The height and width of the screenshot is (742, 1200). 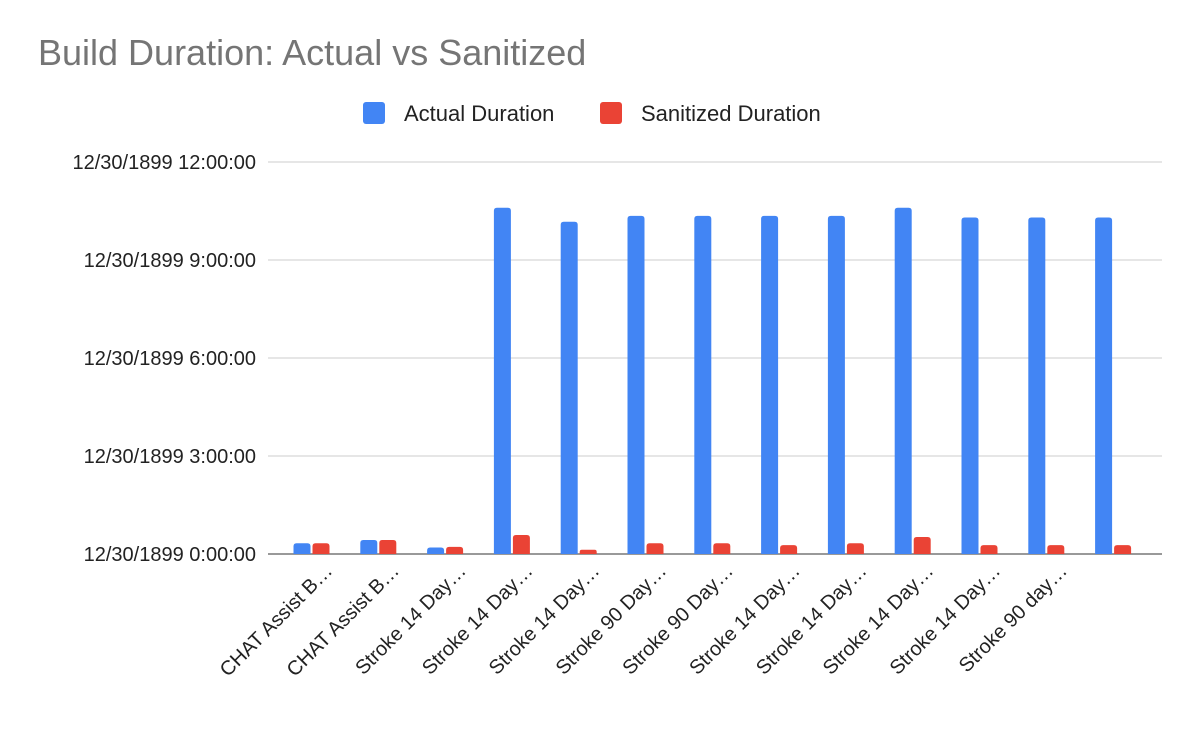 I want to click on chart-title: Build Duration: Actual vs Sanitized, so click(x=312, y=52).